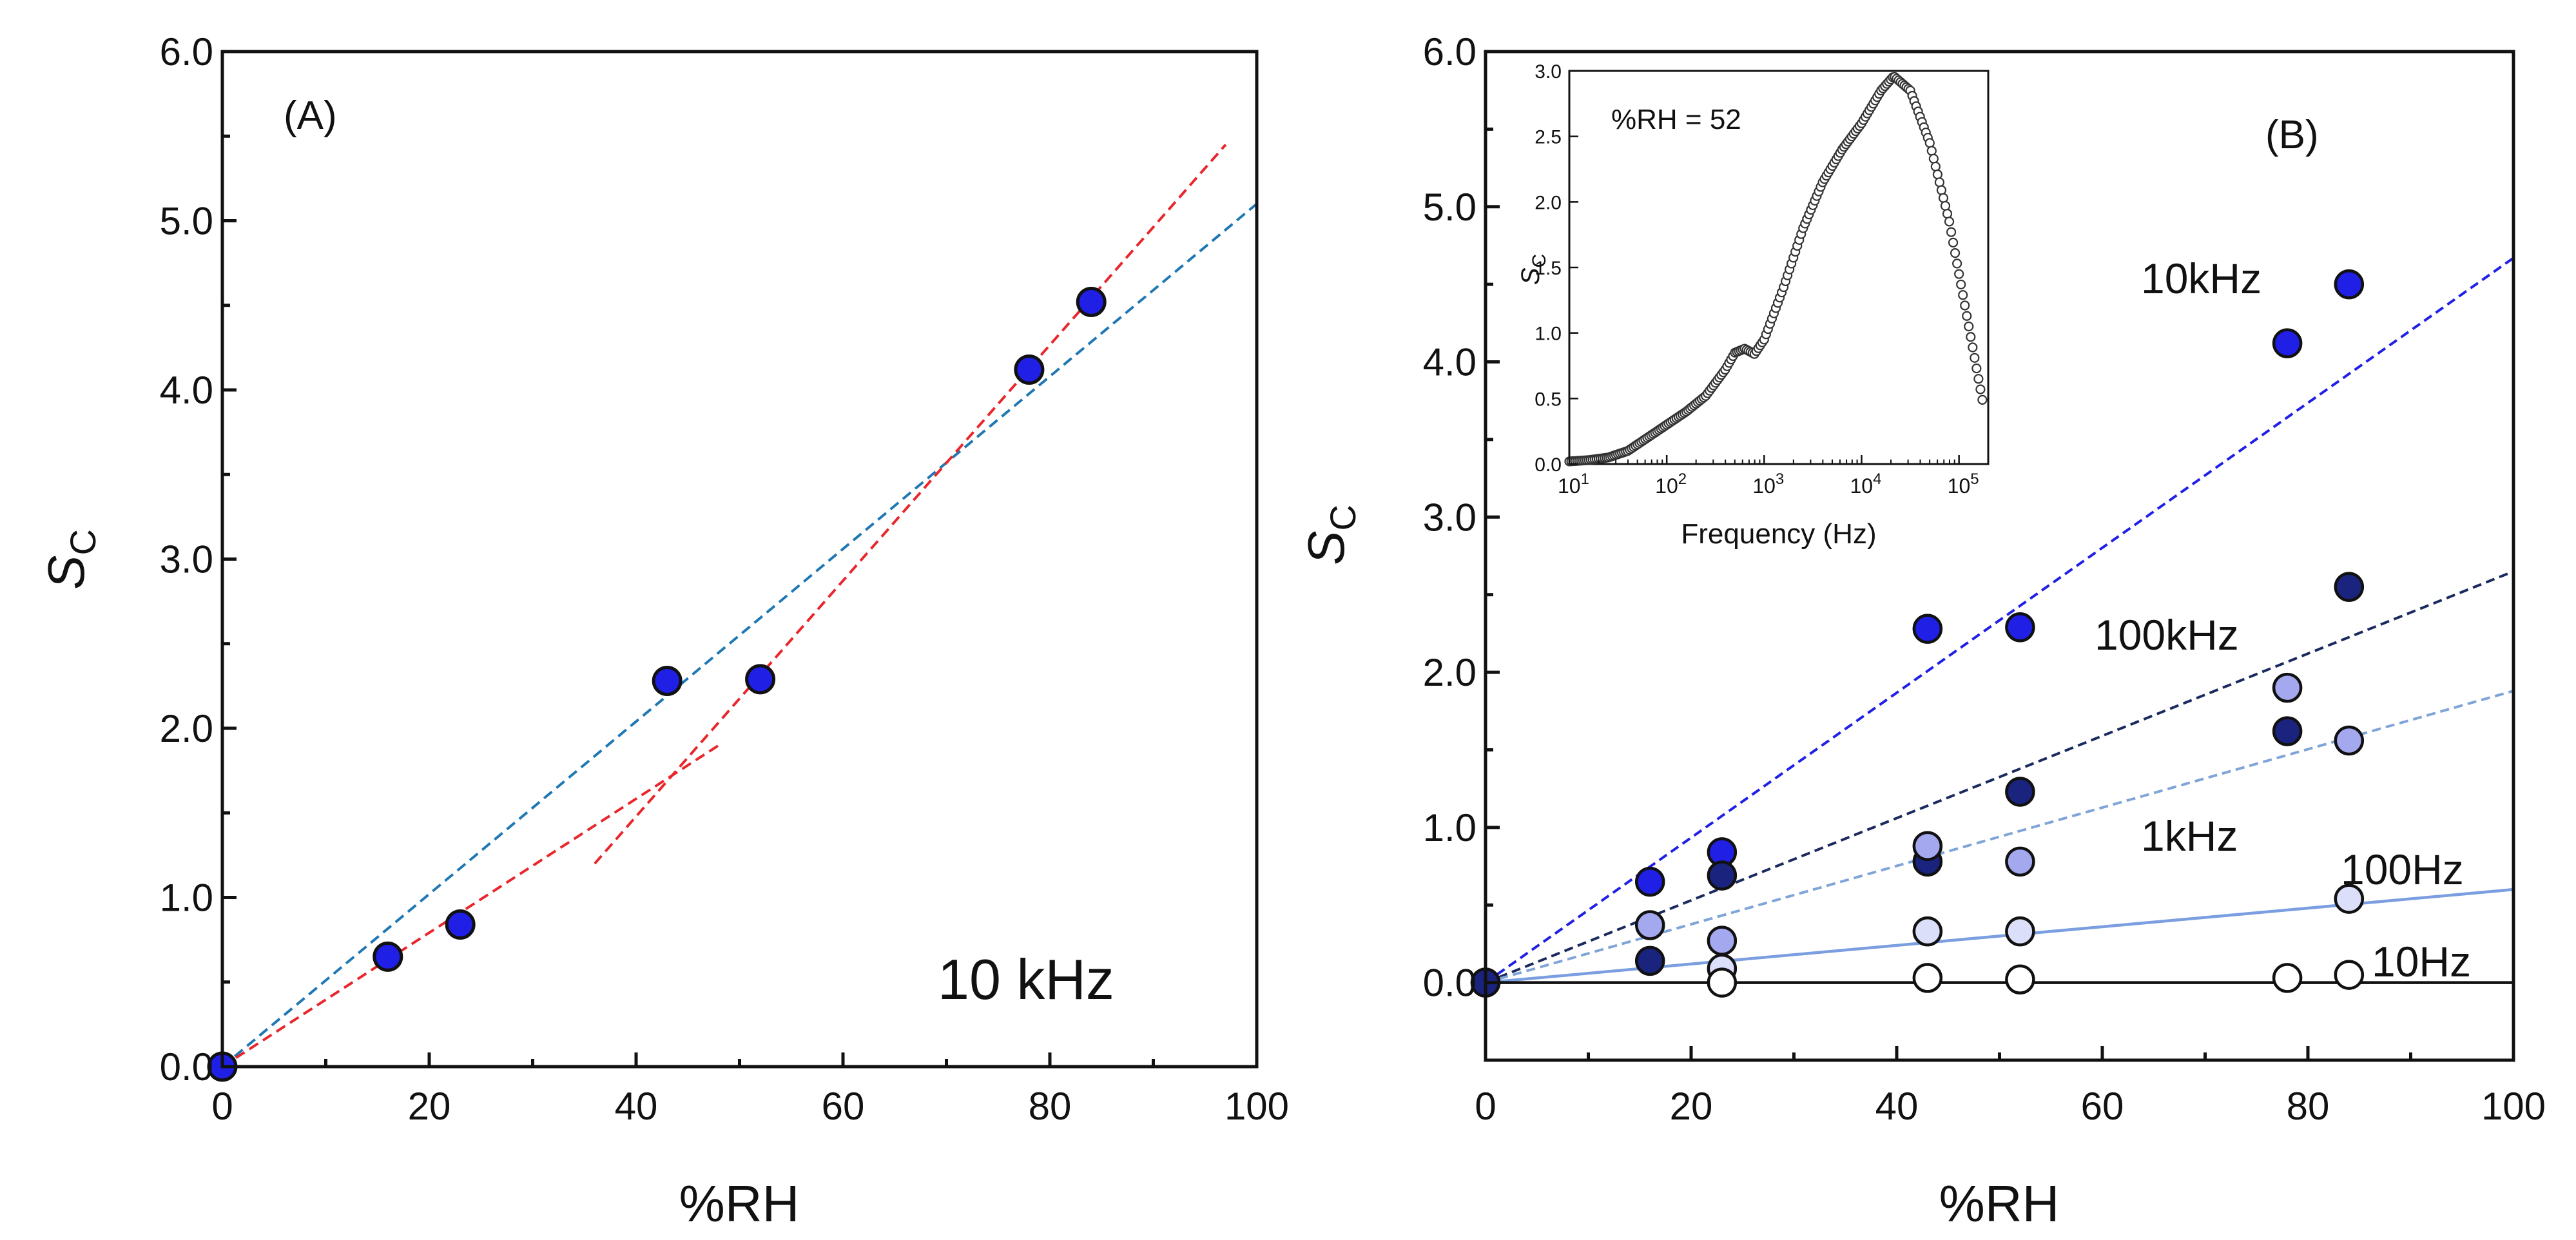  What do you see at coordinates (1671, 484) in the screenshot?
I see `inset-x-tick-label-2: 10²` at bounding box center [1671, 484].